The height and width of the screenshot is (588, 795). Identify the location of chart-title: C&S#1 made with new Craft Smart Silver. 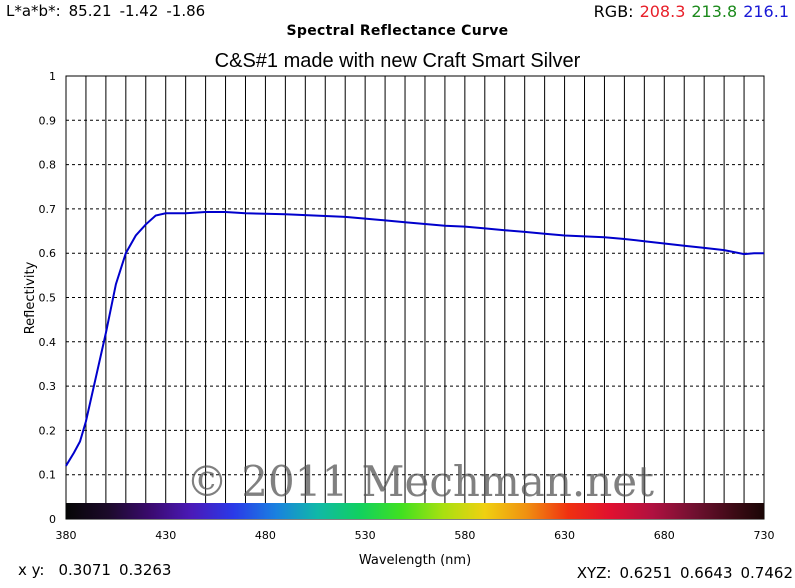
(397, 61).